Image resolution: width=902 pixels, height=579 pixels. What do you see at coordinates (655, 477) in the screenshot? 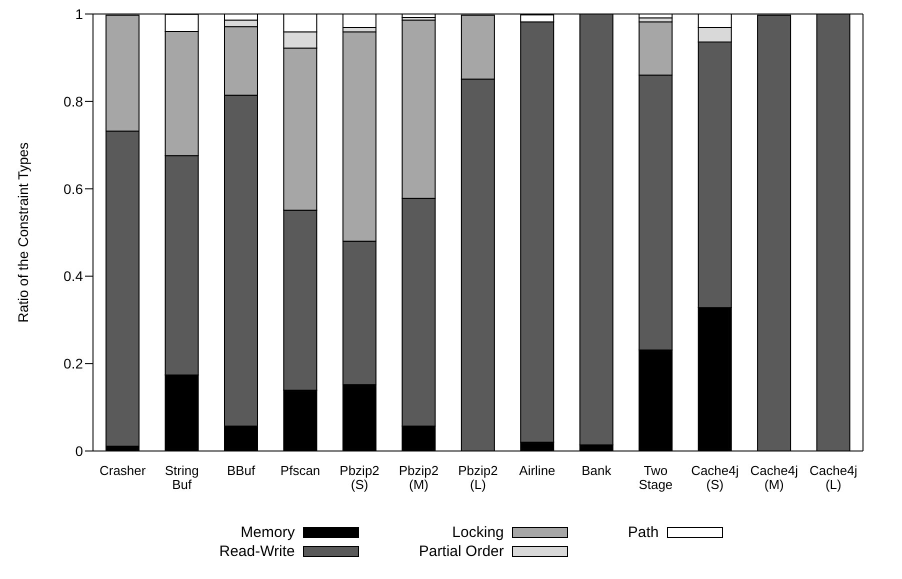
I see `x-tick-label: Two Stage` at bounding box center [655, 477].